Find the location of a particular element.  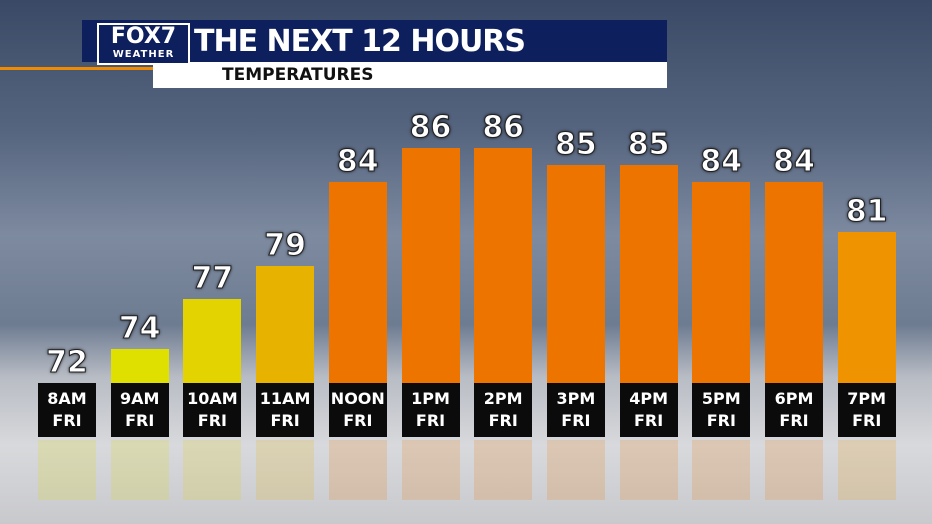

x-tick-label: 10AM FRI is located at coordinates (212, 409).